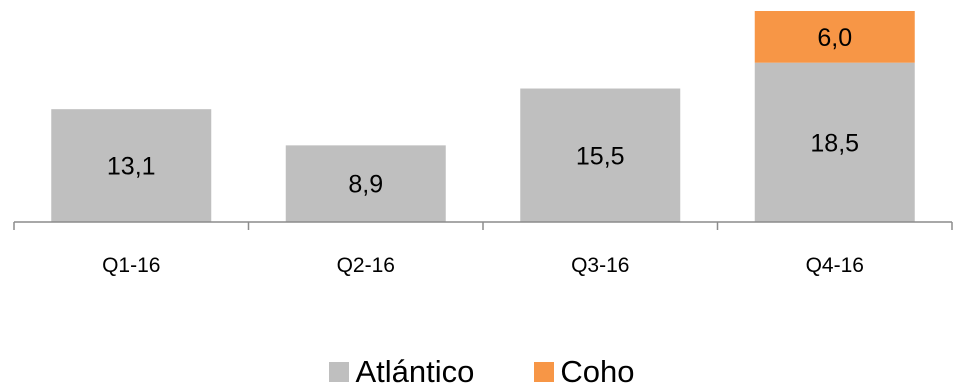  What do you see at coordinates (415, 371) in the screenshot?
I see `legend-label-atlantico: Atlántico` at bounding box center [415, 371].